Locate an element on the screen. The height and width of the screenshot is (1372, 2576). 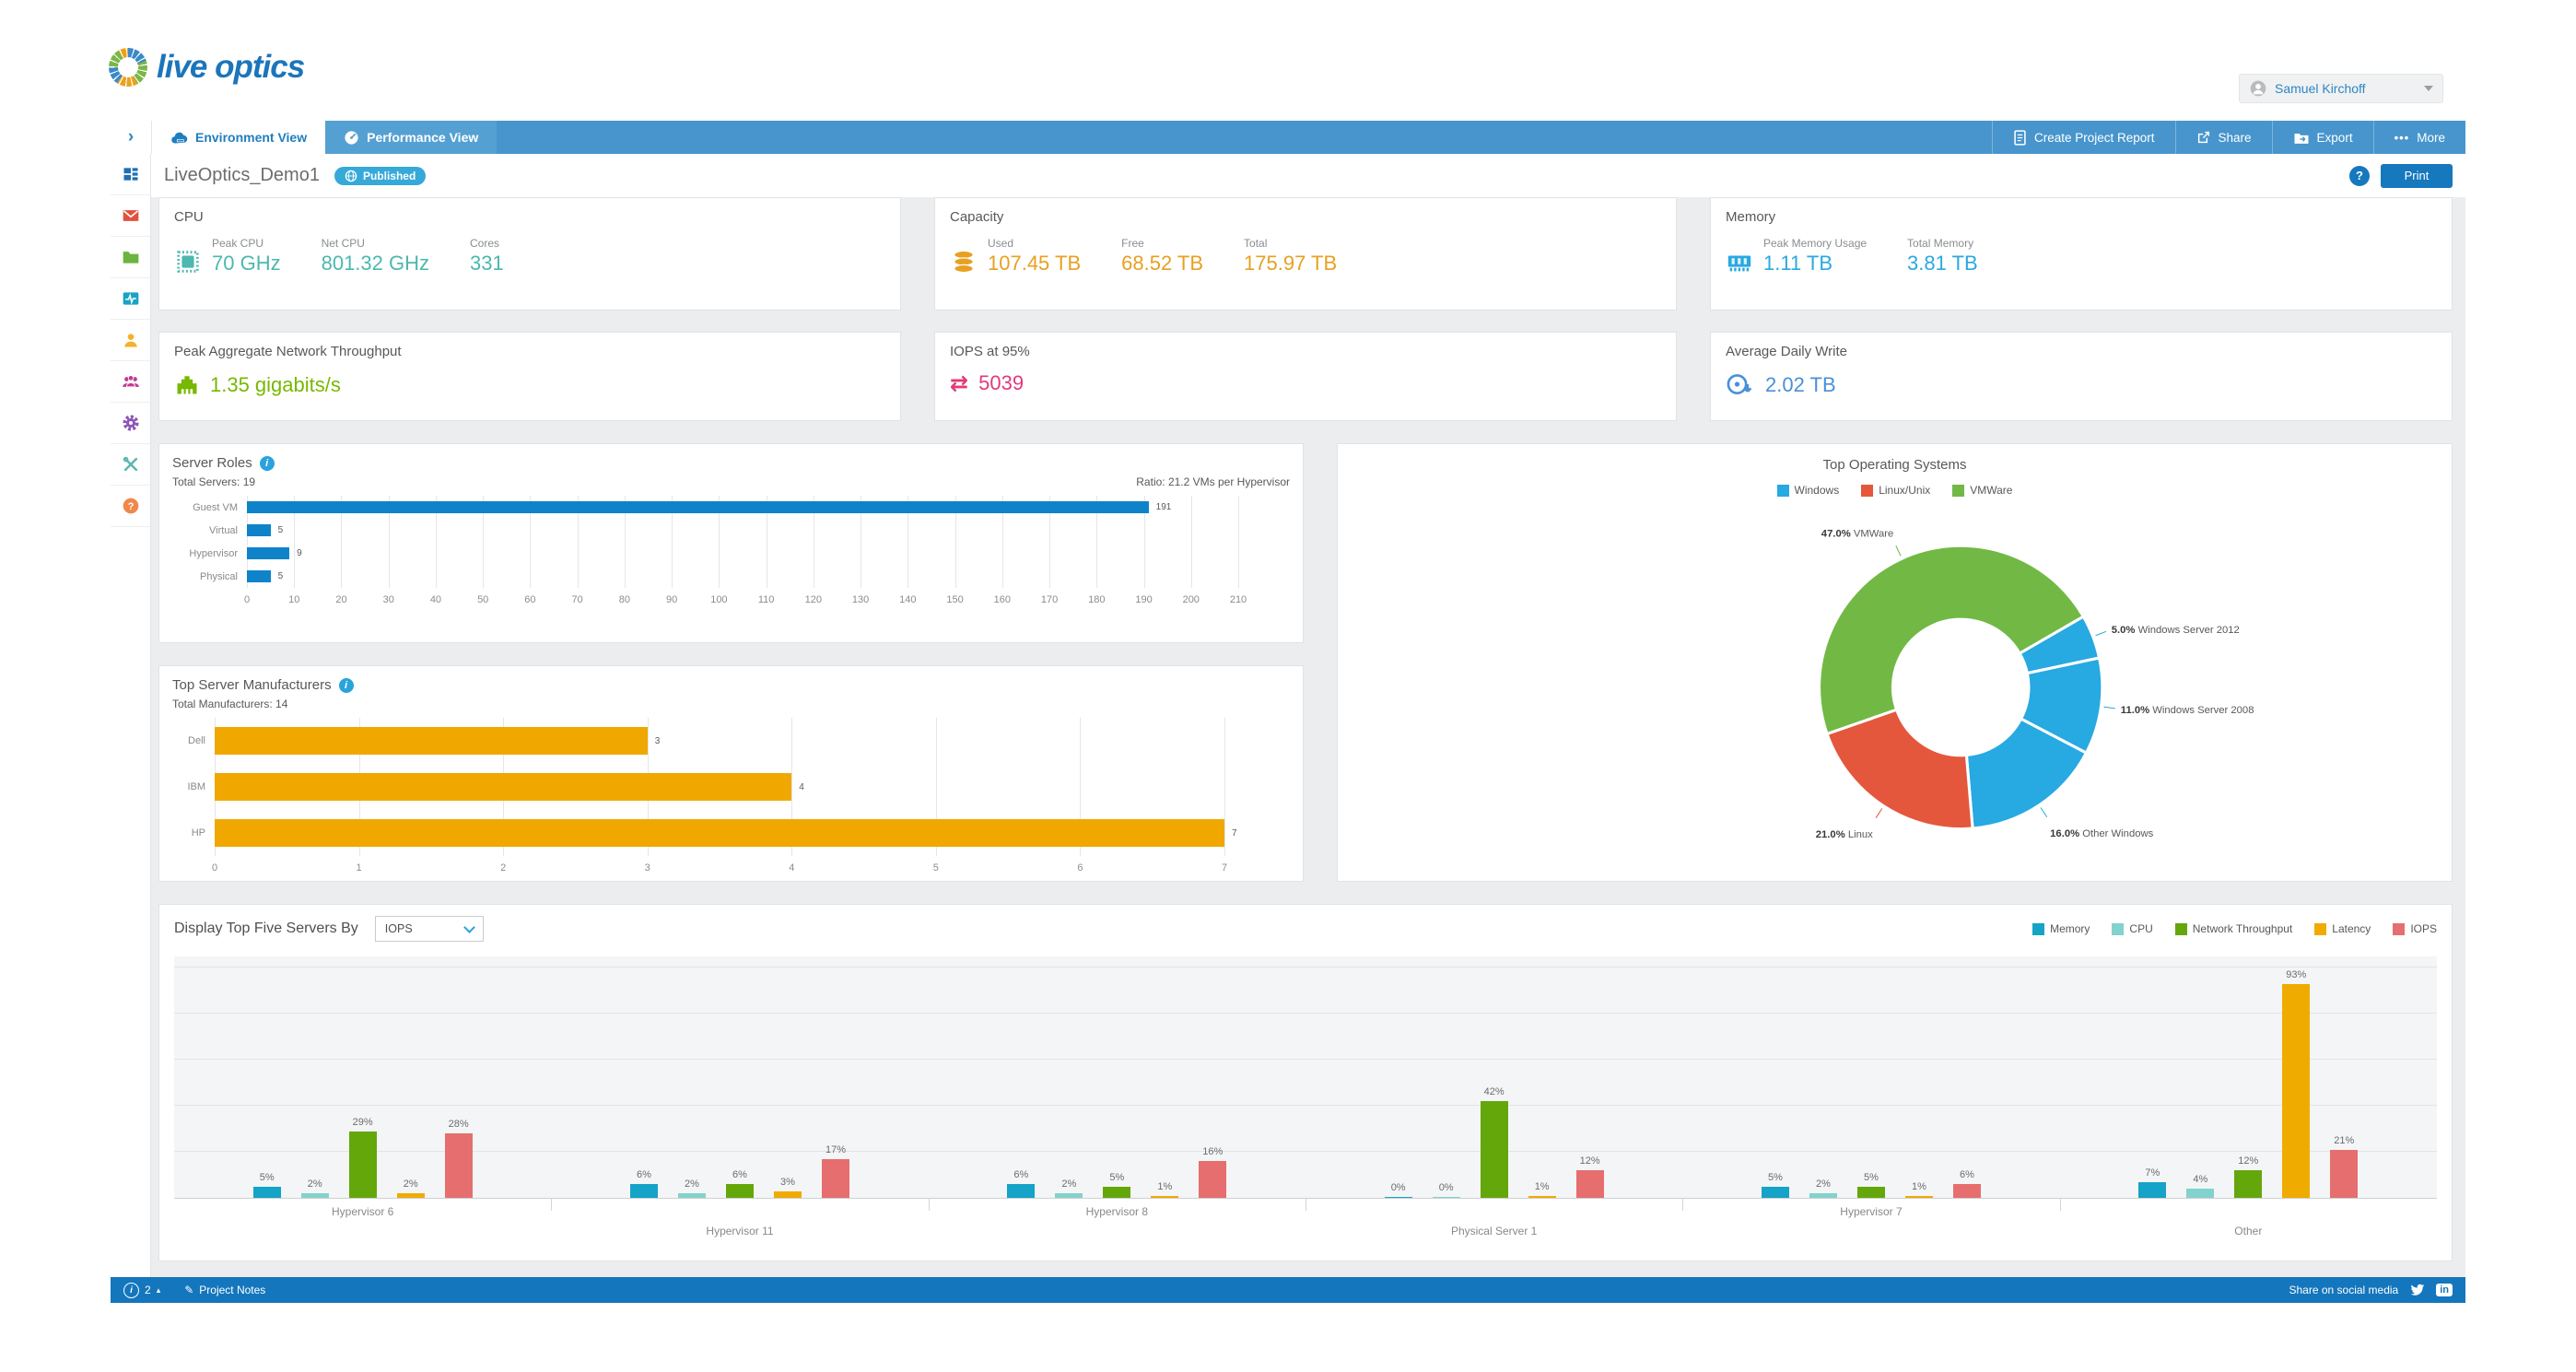
memory-card: Memory Peak Memory Usage 1.11 TB is located at coordinates (2081, 254).